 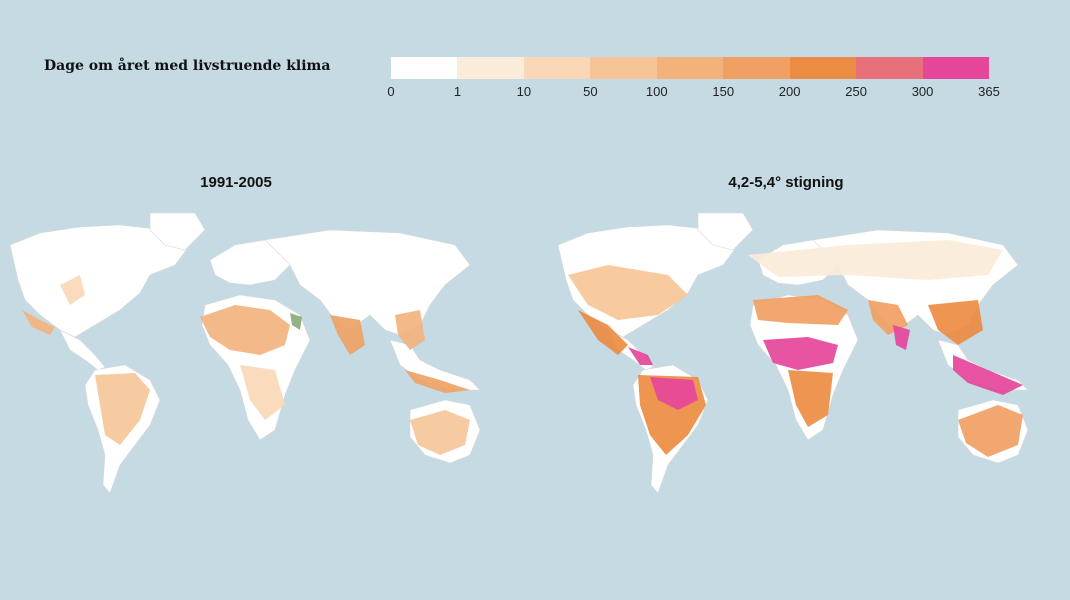 I want to click on legend-tick-label: 150, so click(x=723, y=91).